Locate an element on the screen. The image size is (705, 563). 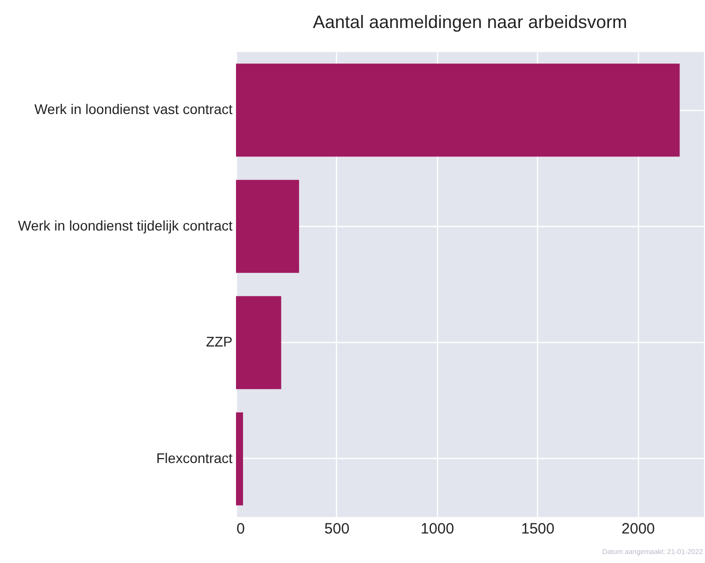
chart-title: Aantal aanmeldingen naar arbeidsvorm is located at coordinates (470, 22).